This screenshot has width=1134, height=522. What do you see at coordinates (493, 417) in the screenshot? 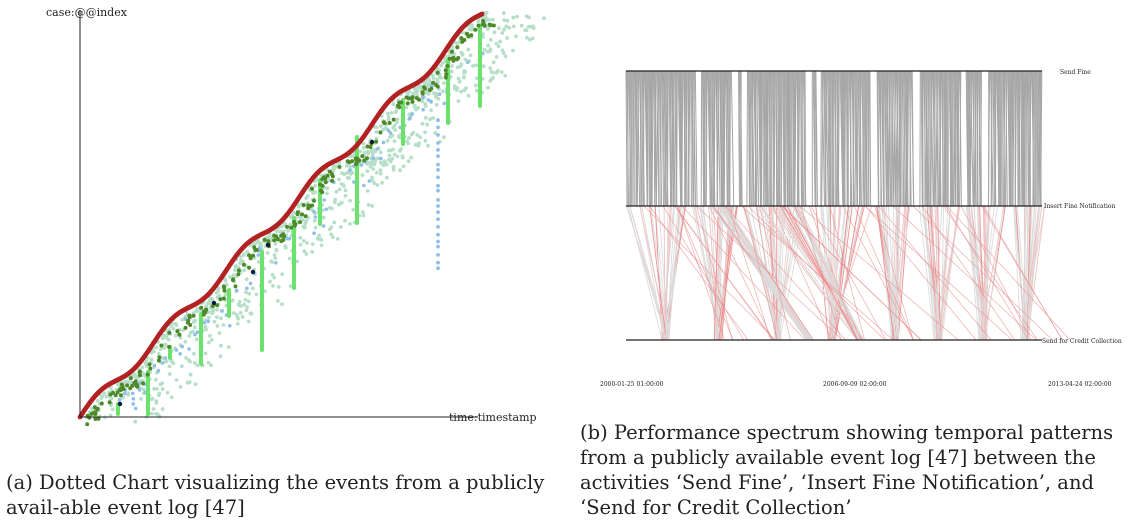
I see `x-axis-label: time:timestamp` at bounding box center [493, 417].